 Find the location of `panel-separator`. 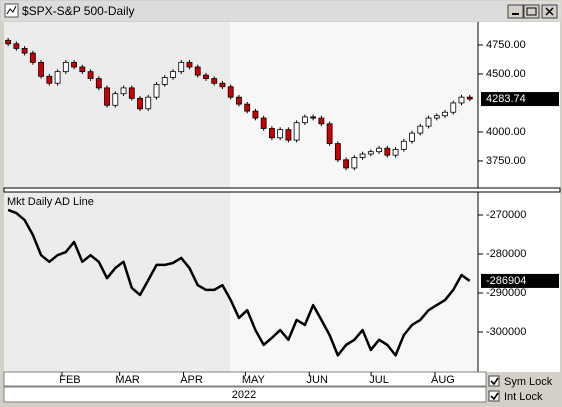

panel-separator is located at coordinates (282, 190).